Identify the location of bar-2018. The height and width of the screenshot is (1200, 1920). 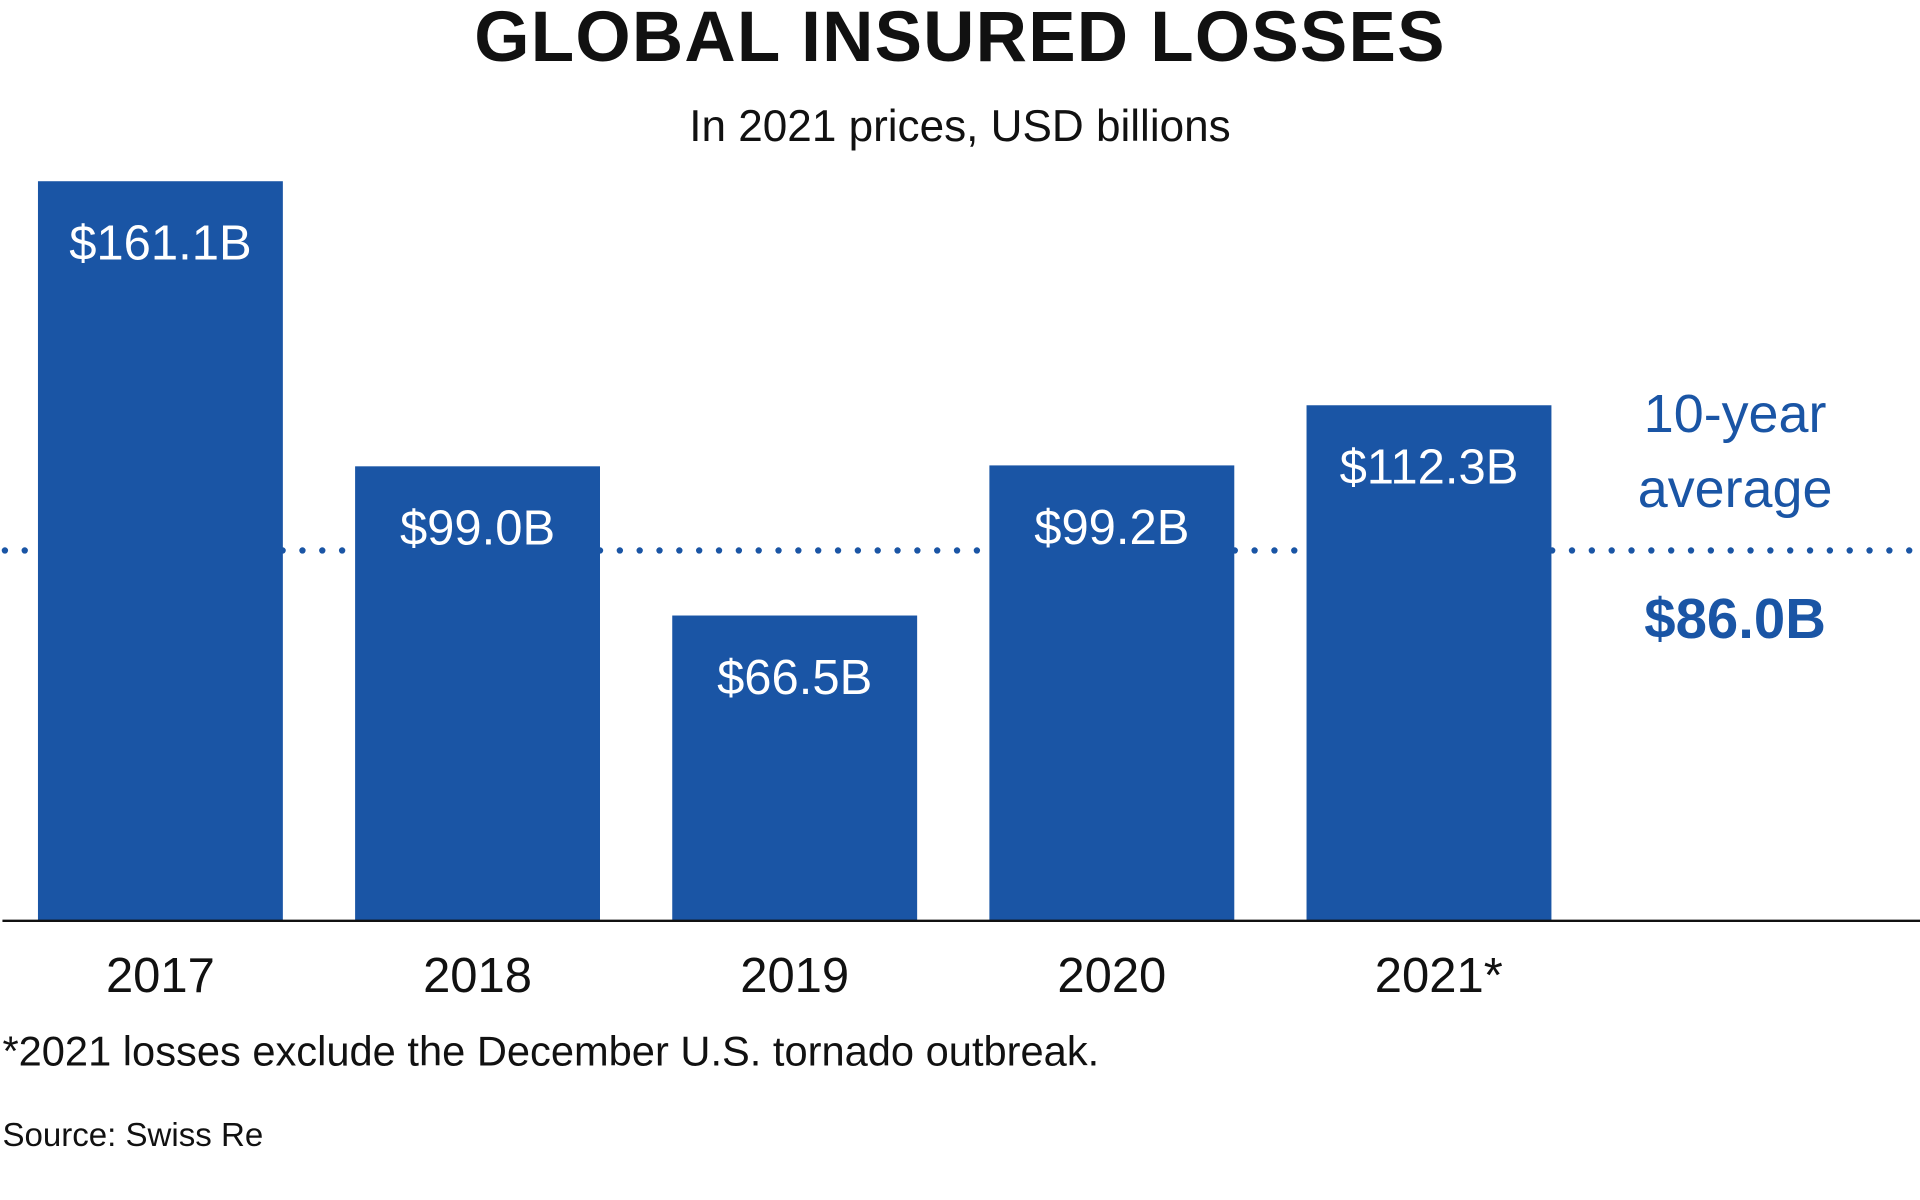
(477, 693).